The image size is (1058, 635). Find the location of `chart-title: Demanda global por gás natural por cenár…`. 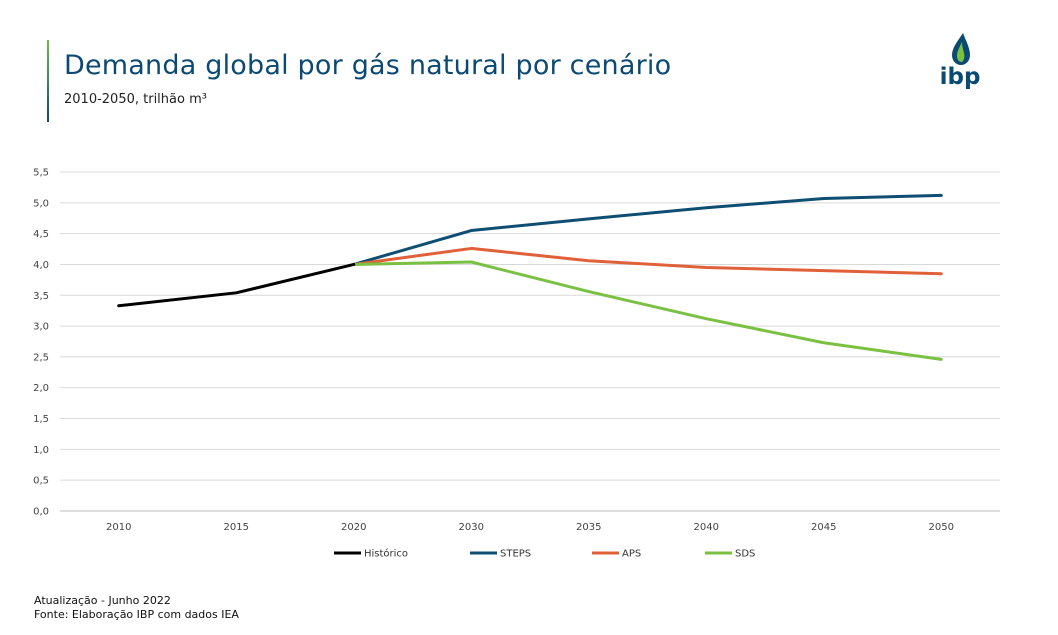

chart-title: Demanda global por gás natural por cenár… is located at coordinates (368, 65).